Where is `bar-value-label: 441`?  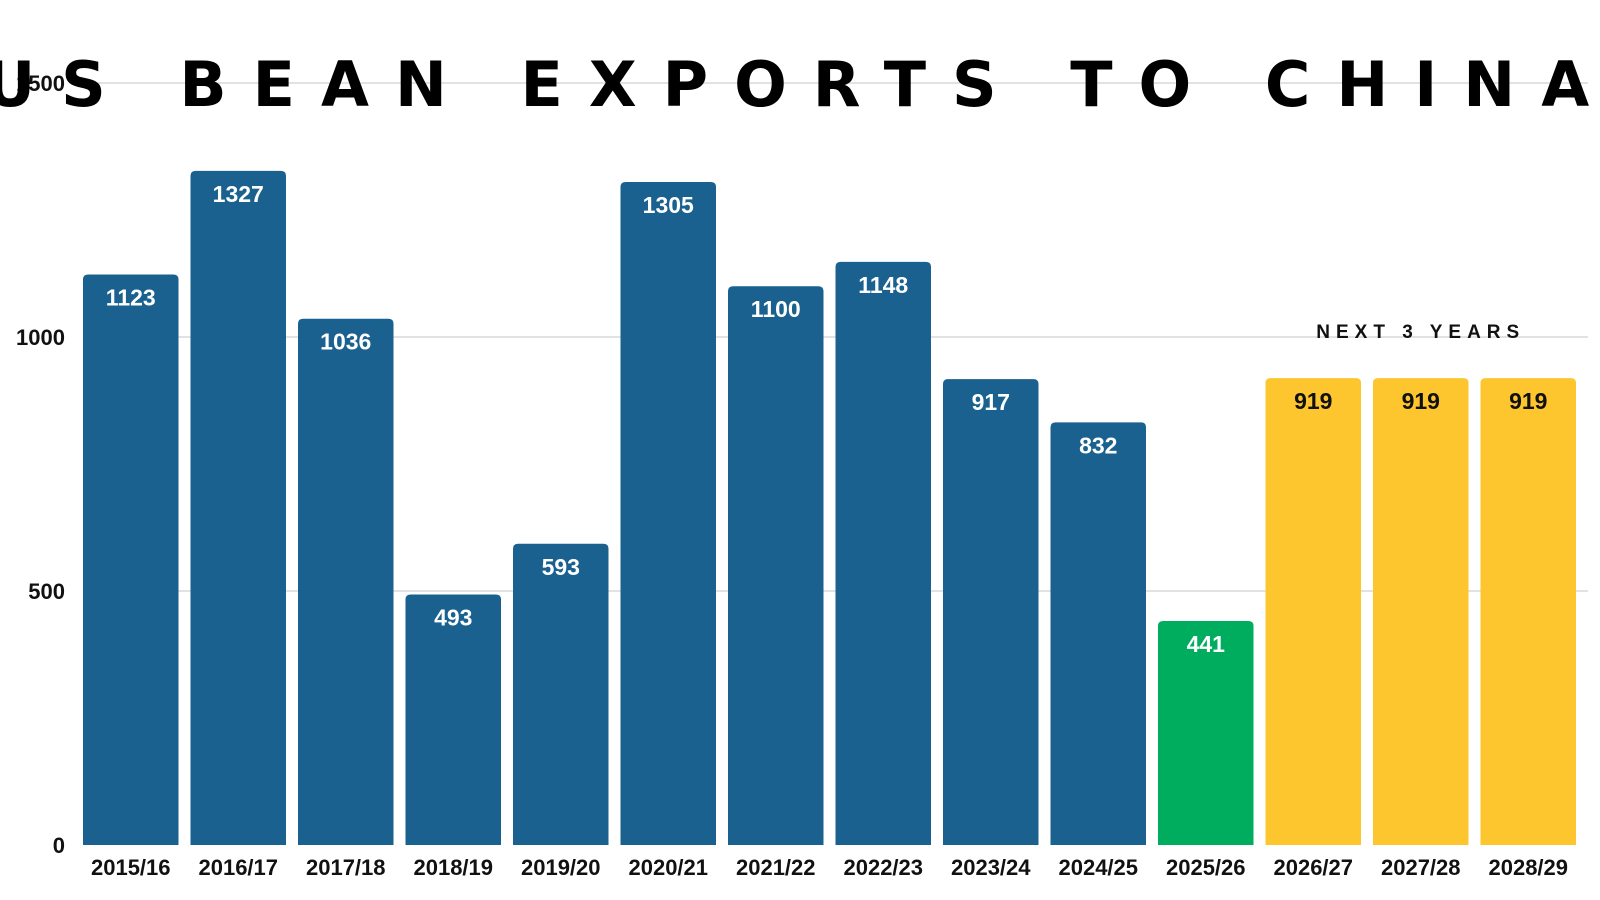 bar-value-label: 441 is located at coordinates (1206, 644).